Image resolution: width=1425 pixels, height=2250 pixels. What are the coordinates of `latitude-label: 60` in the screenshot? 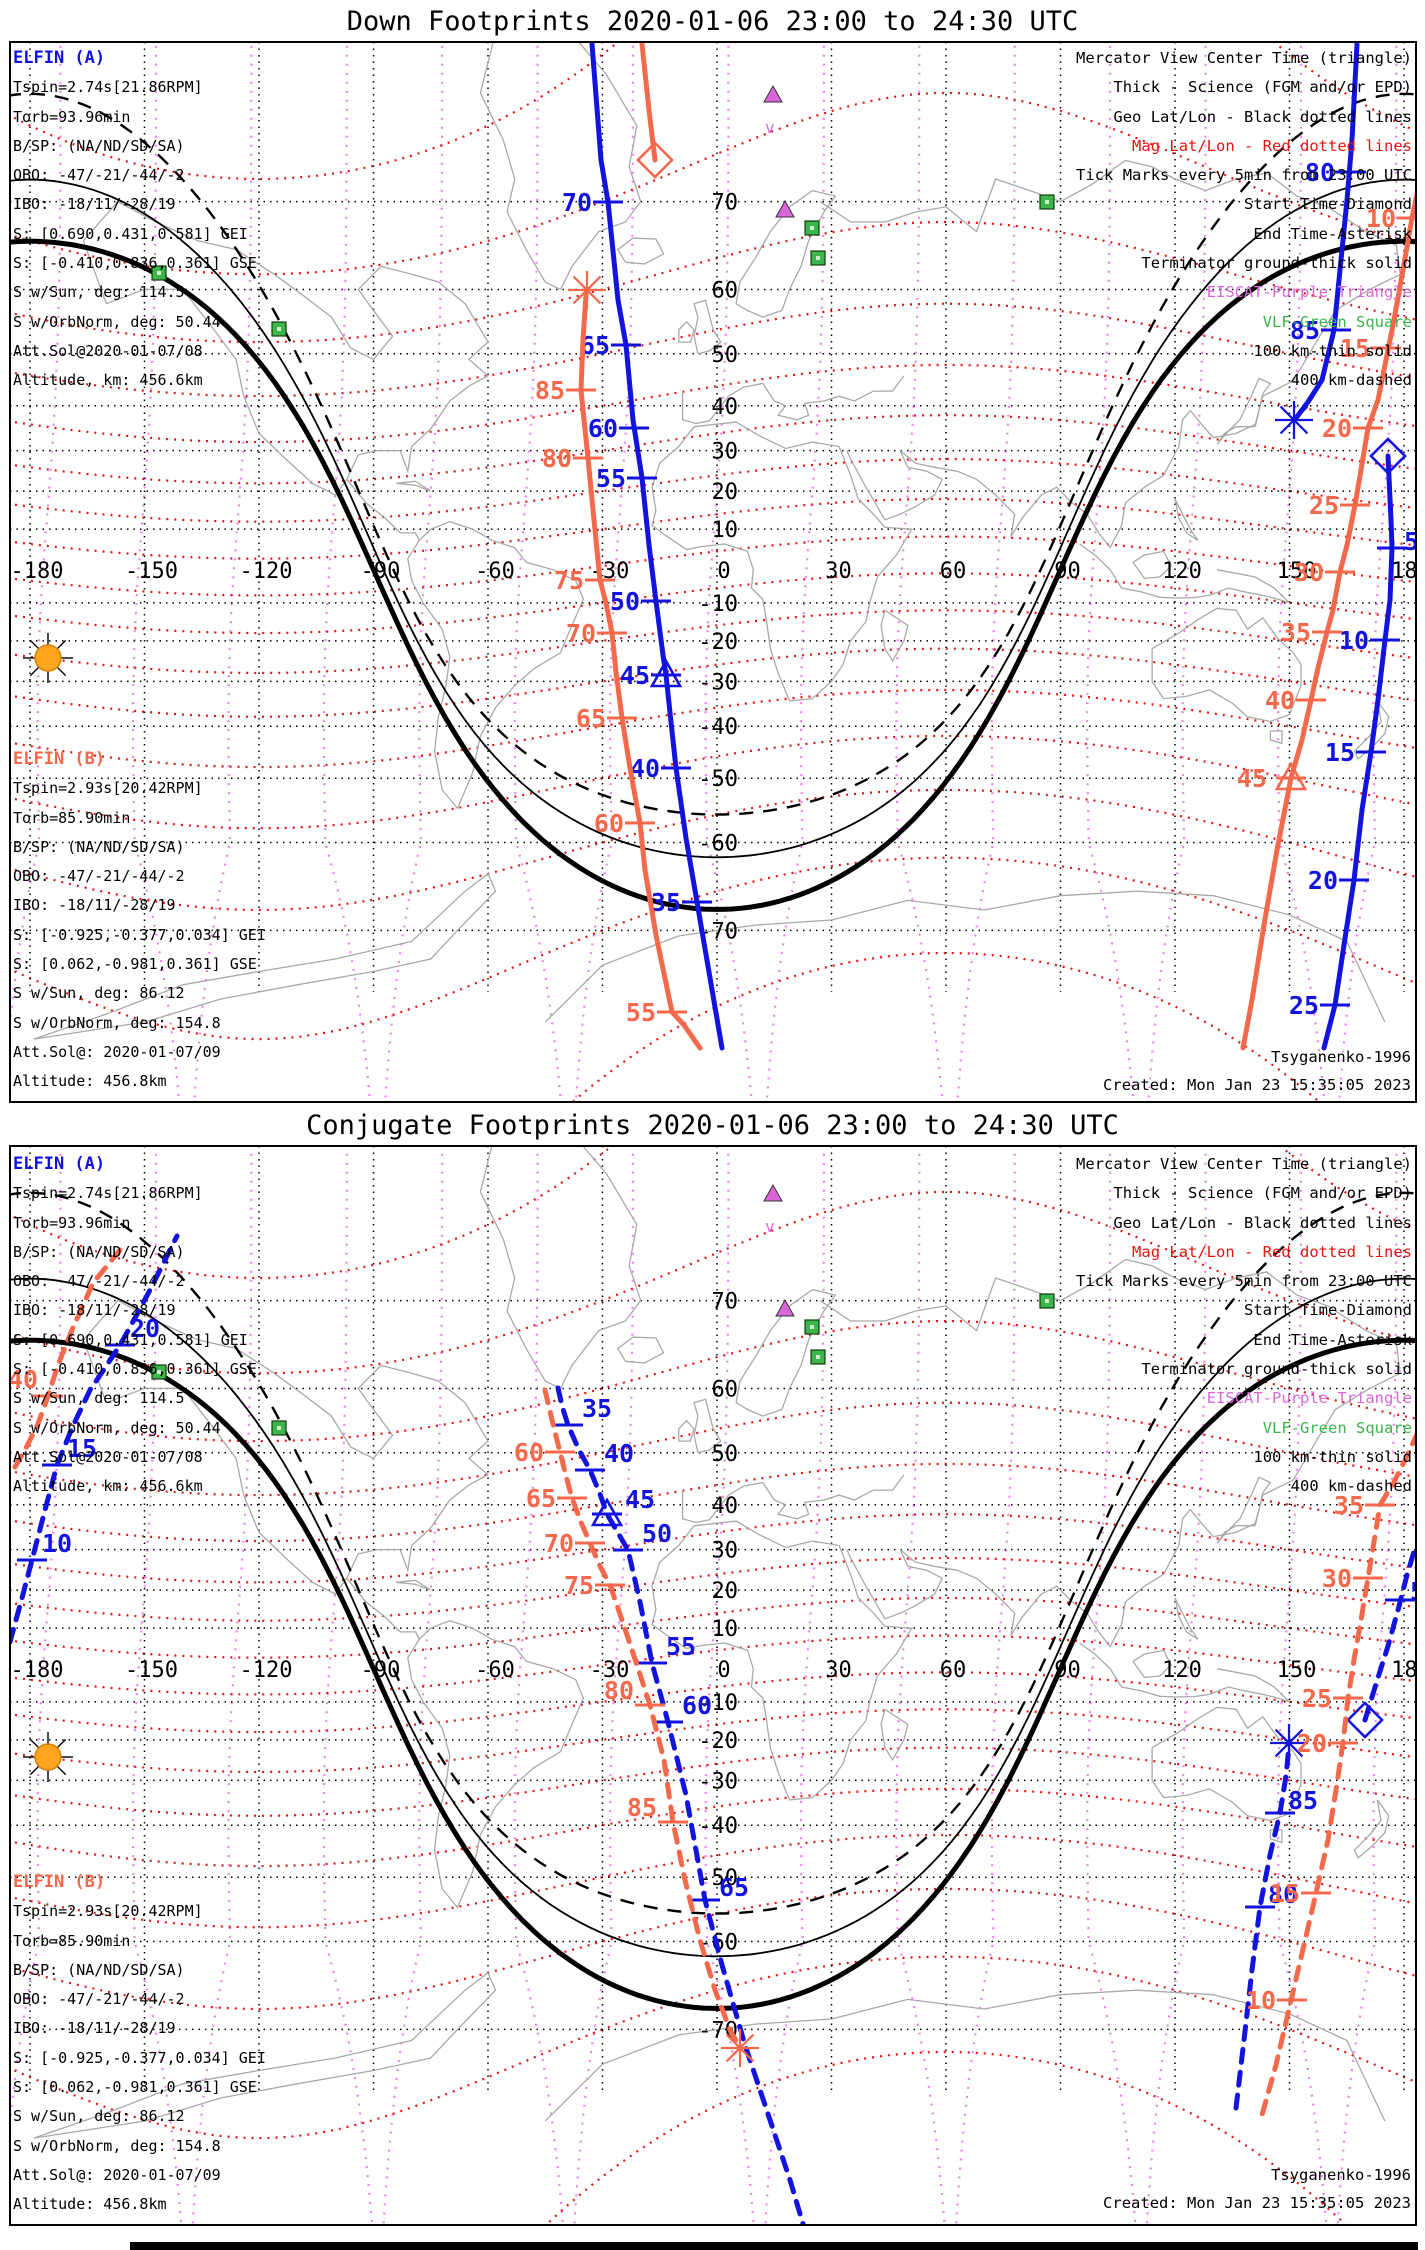 It's located at (725, 290).